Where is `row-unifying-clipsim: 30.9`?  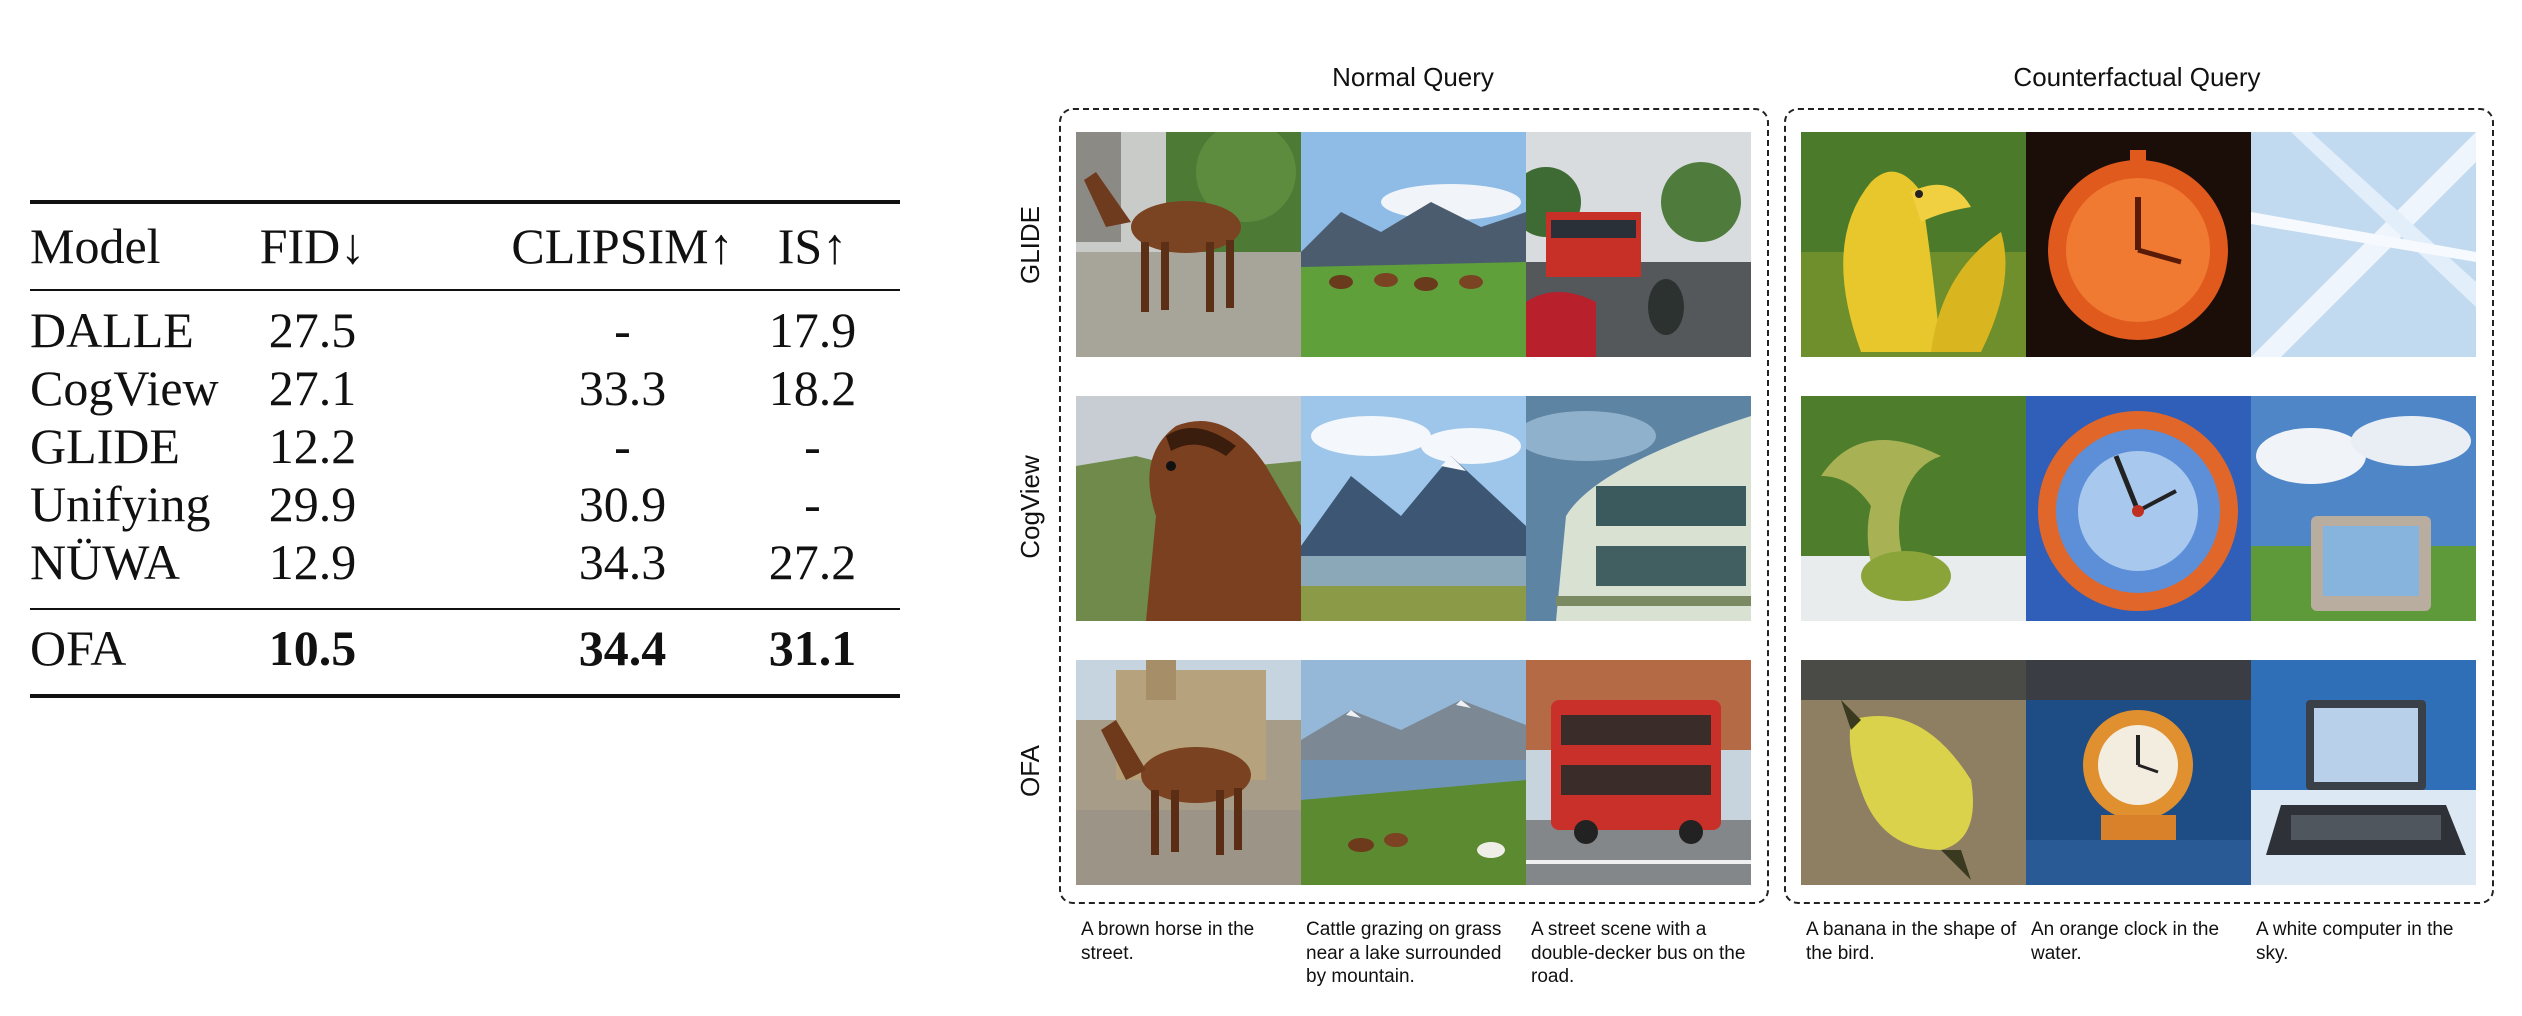
row-unifying-clipsim: 30.9 is located at coordinates (622, 504).